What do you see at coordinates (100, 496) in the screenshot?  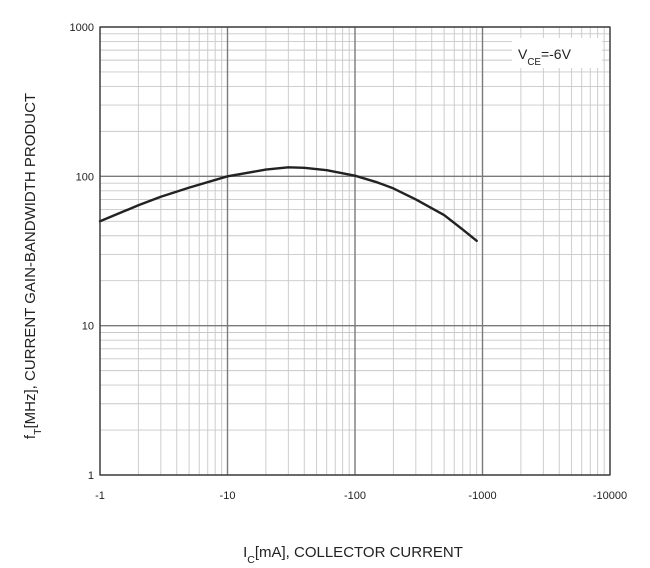 I see `x-tick-label: -1` at bounding box center [100, 496].